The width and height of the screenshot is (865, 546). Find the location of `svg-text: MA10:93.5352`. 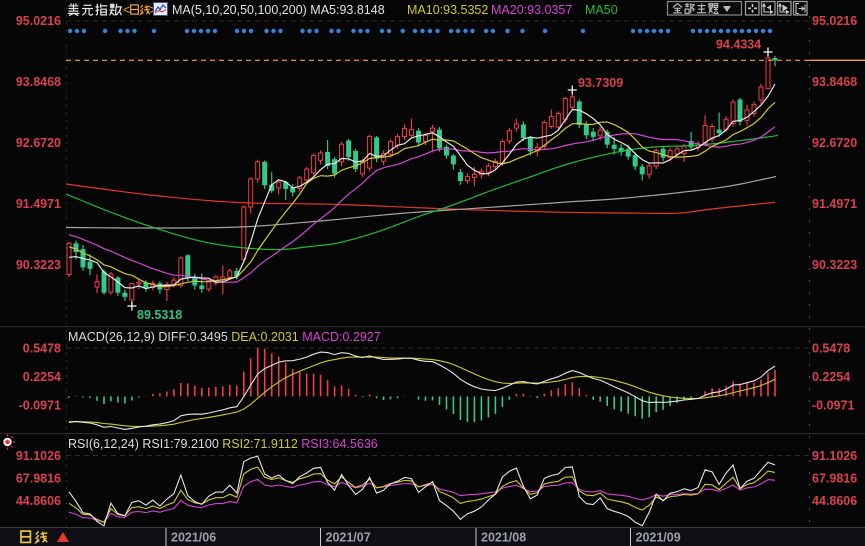

svg-text: MA10:93.5352 is located at coordinates (447, 10).